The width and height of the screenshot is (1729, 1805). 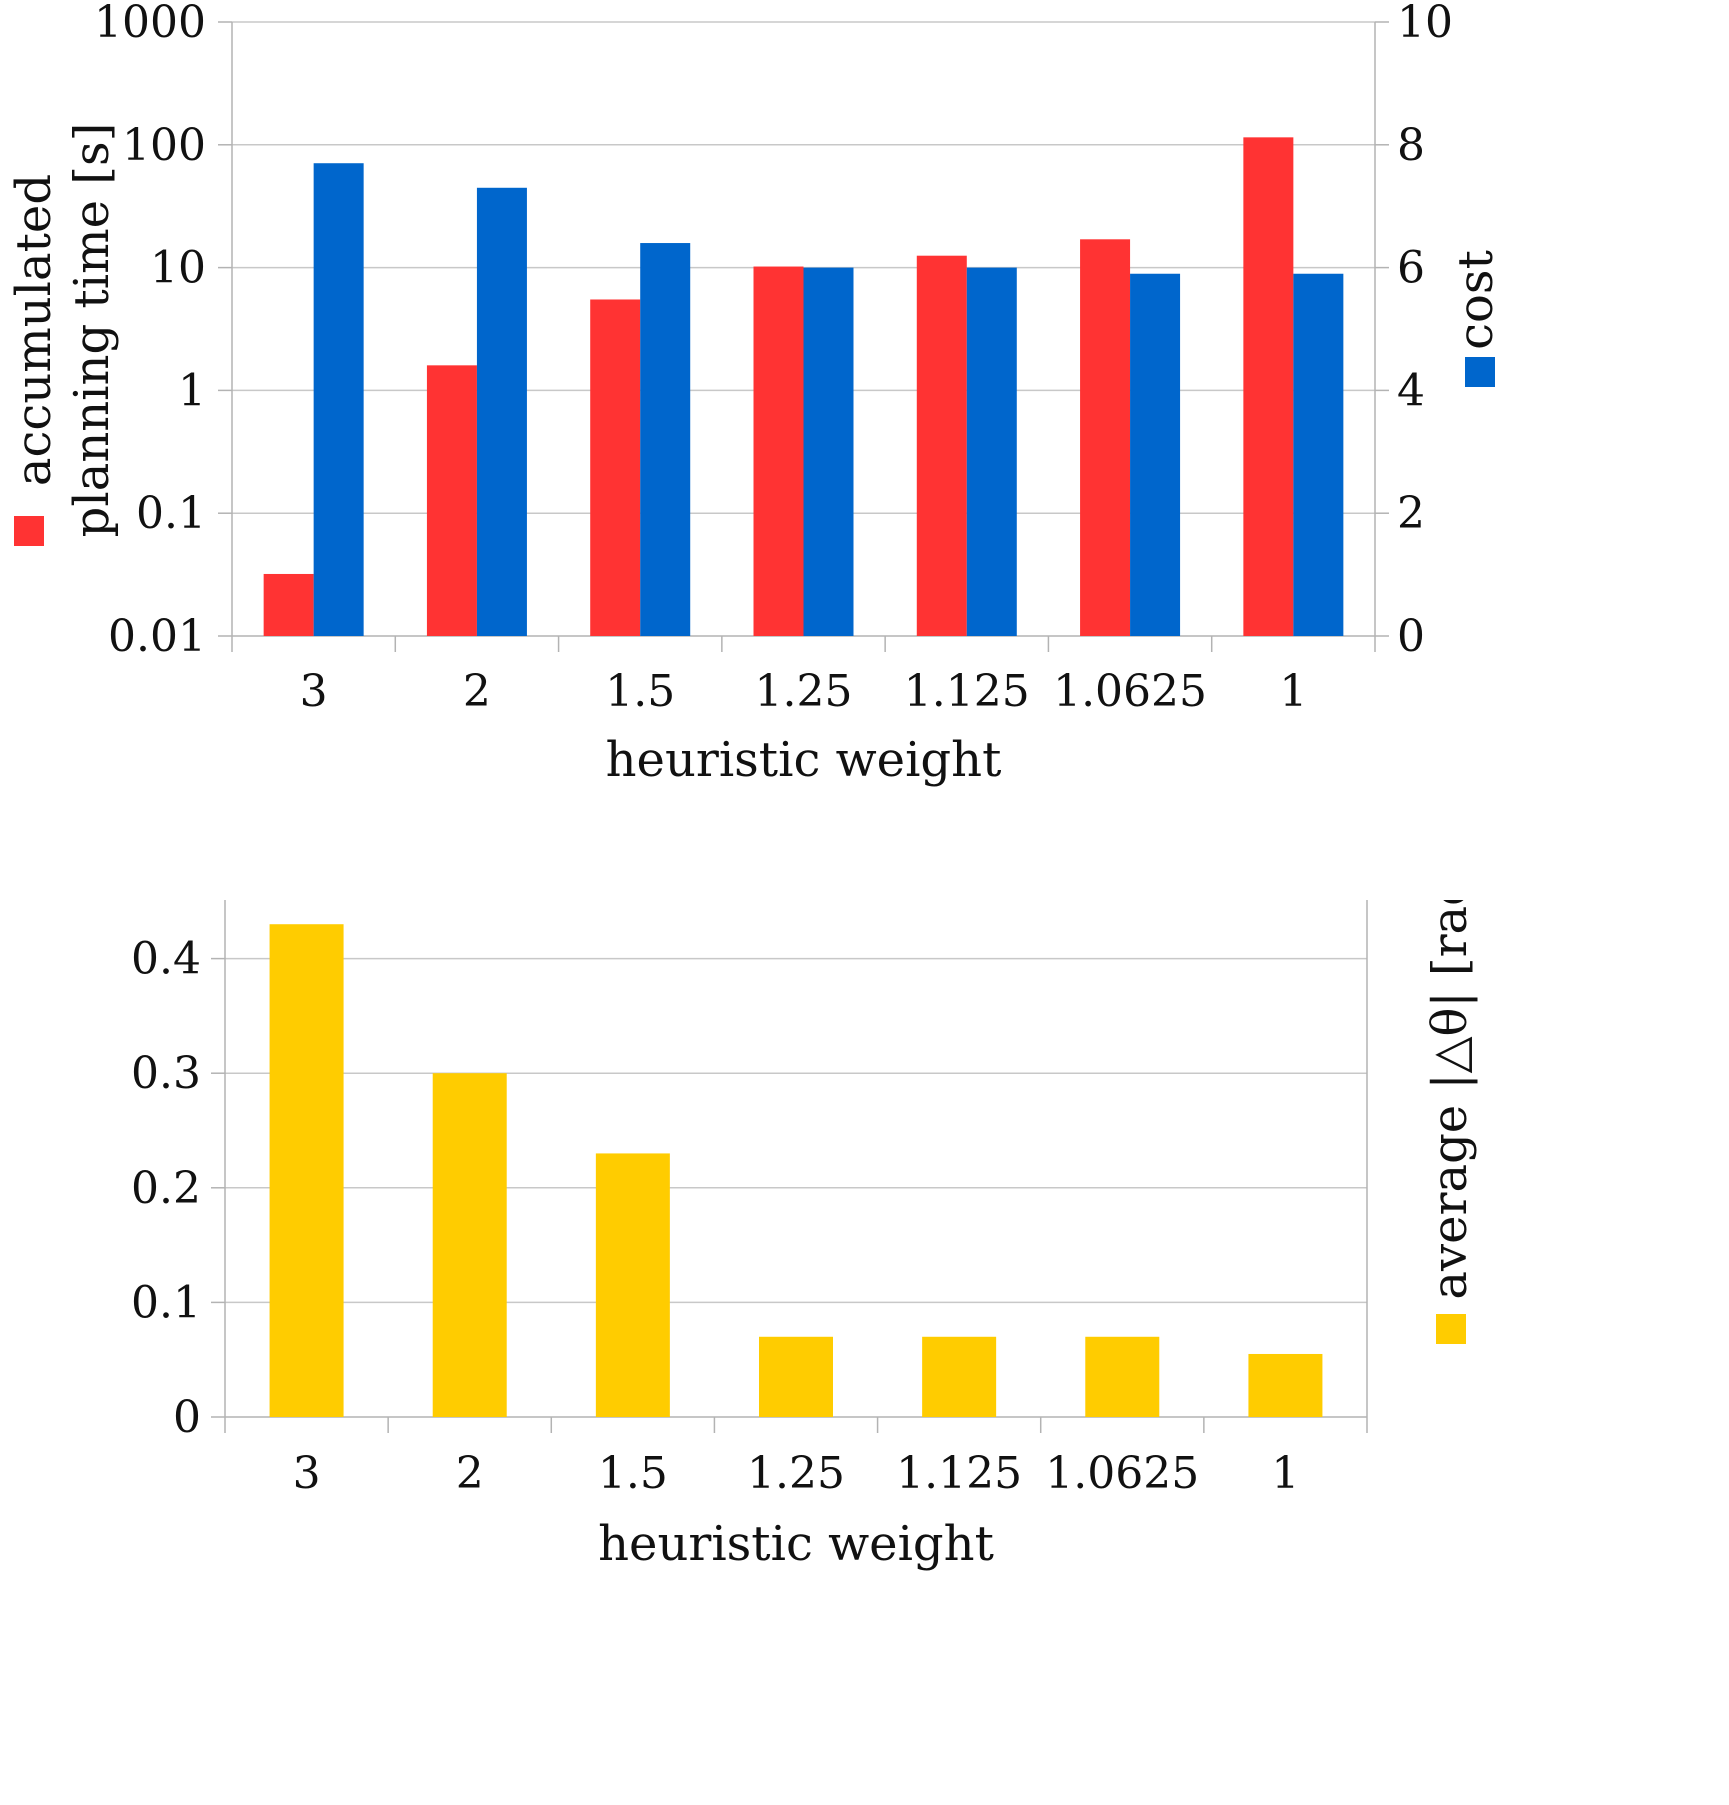 I want to click on legend-swatch-planning-time, so click(x=29, y=531).